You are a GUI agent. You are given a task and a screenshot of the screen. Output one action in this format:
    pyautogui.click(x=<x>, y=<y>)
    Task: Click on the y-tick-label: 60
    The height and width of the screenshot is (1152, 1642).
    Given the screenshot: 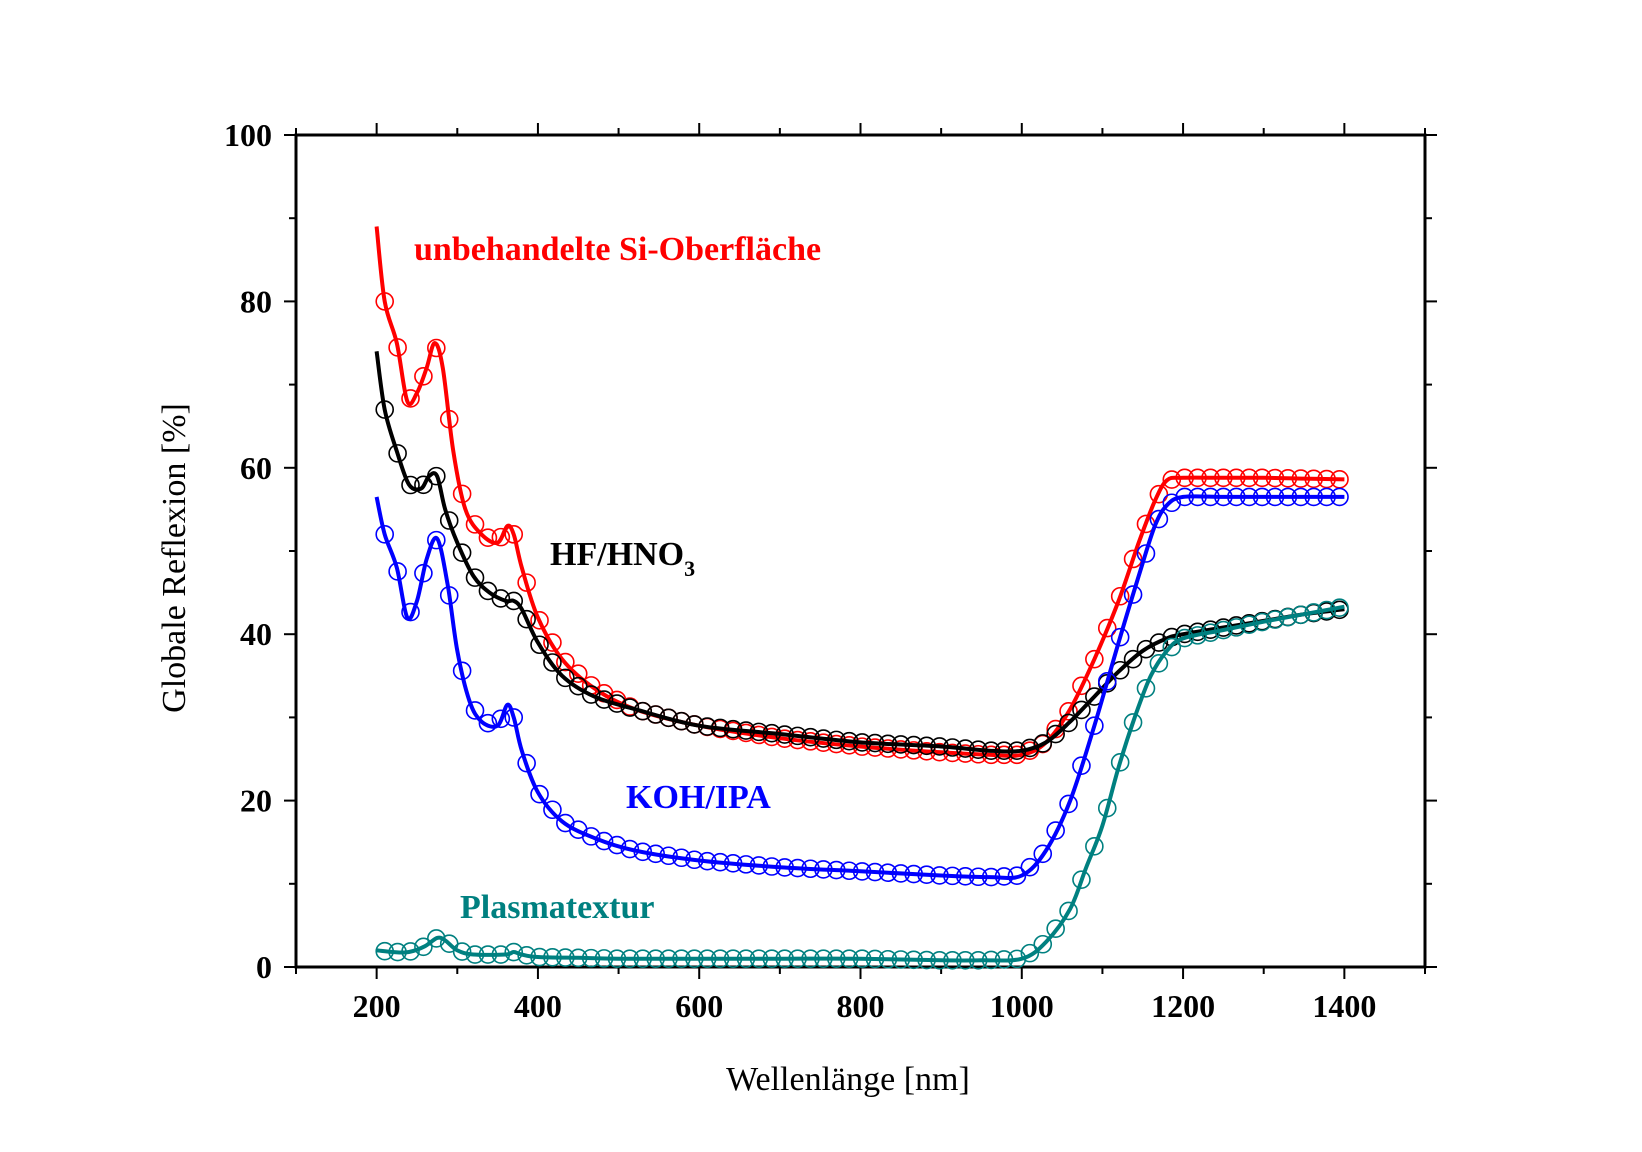 What is the action you would take?
    pyautogui.click(x=256, y=468)
    